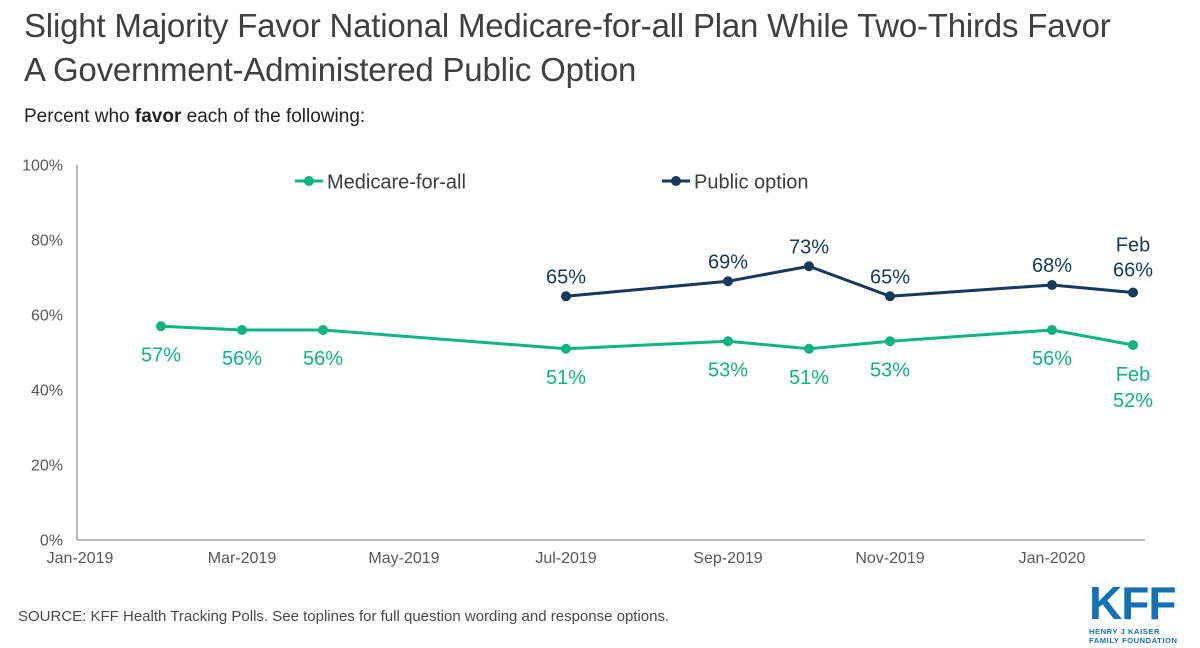 Image resolution: width=1200 pixels, height=648 pixels. I want to click on kff-logo: KFF HENRY J KAISER FAMILY FOUNDATION, so click(1139, 612).